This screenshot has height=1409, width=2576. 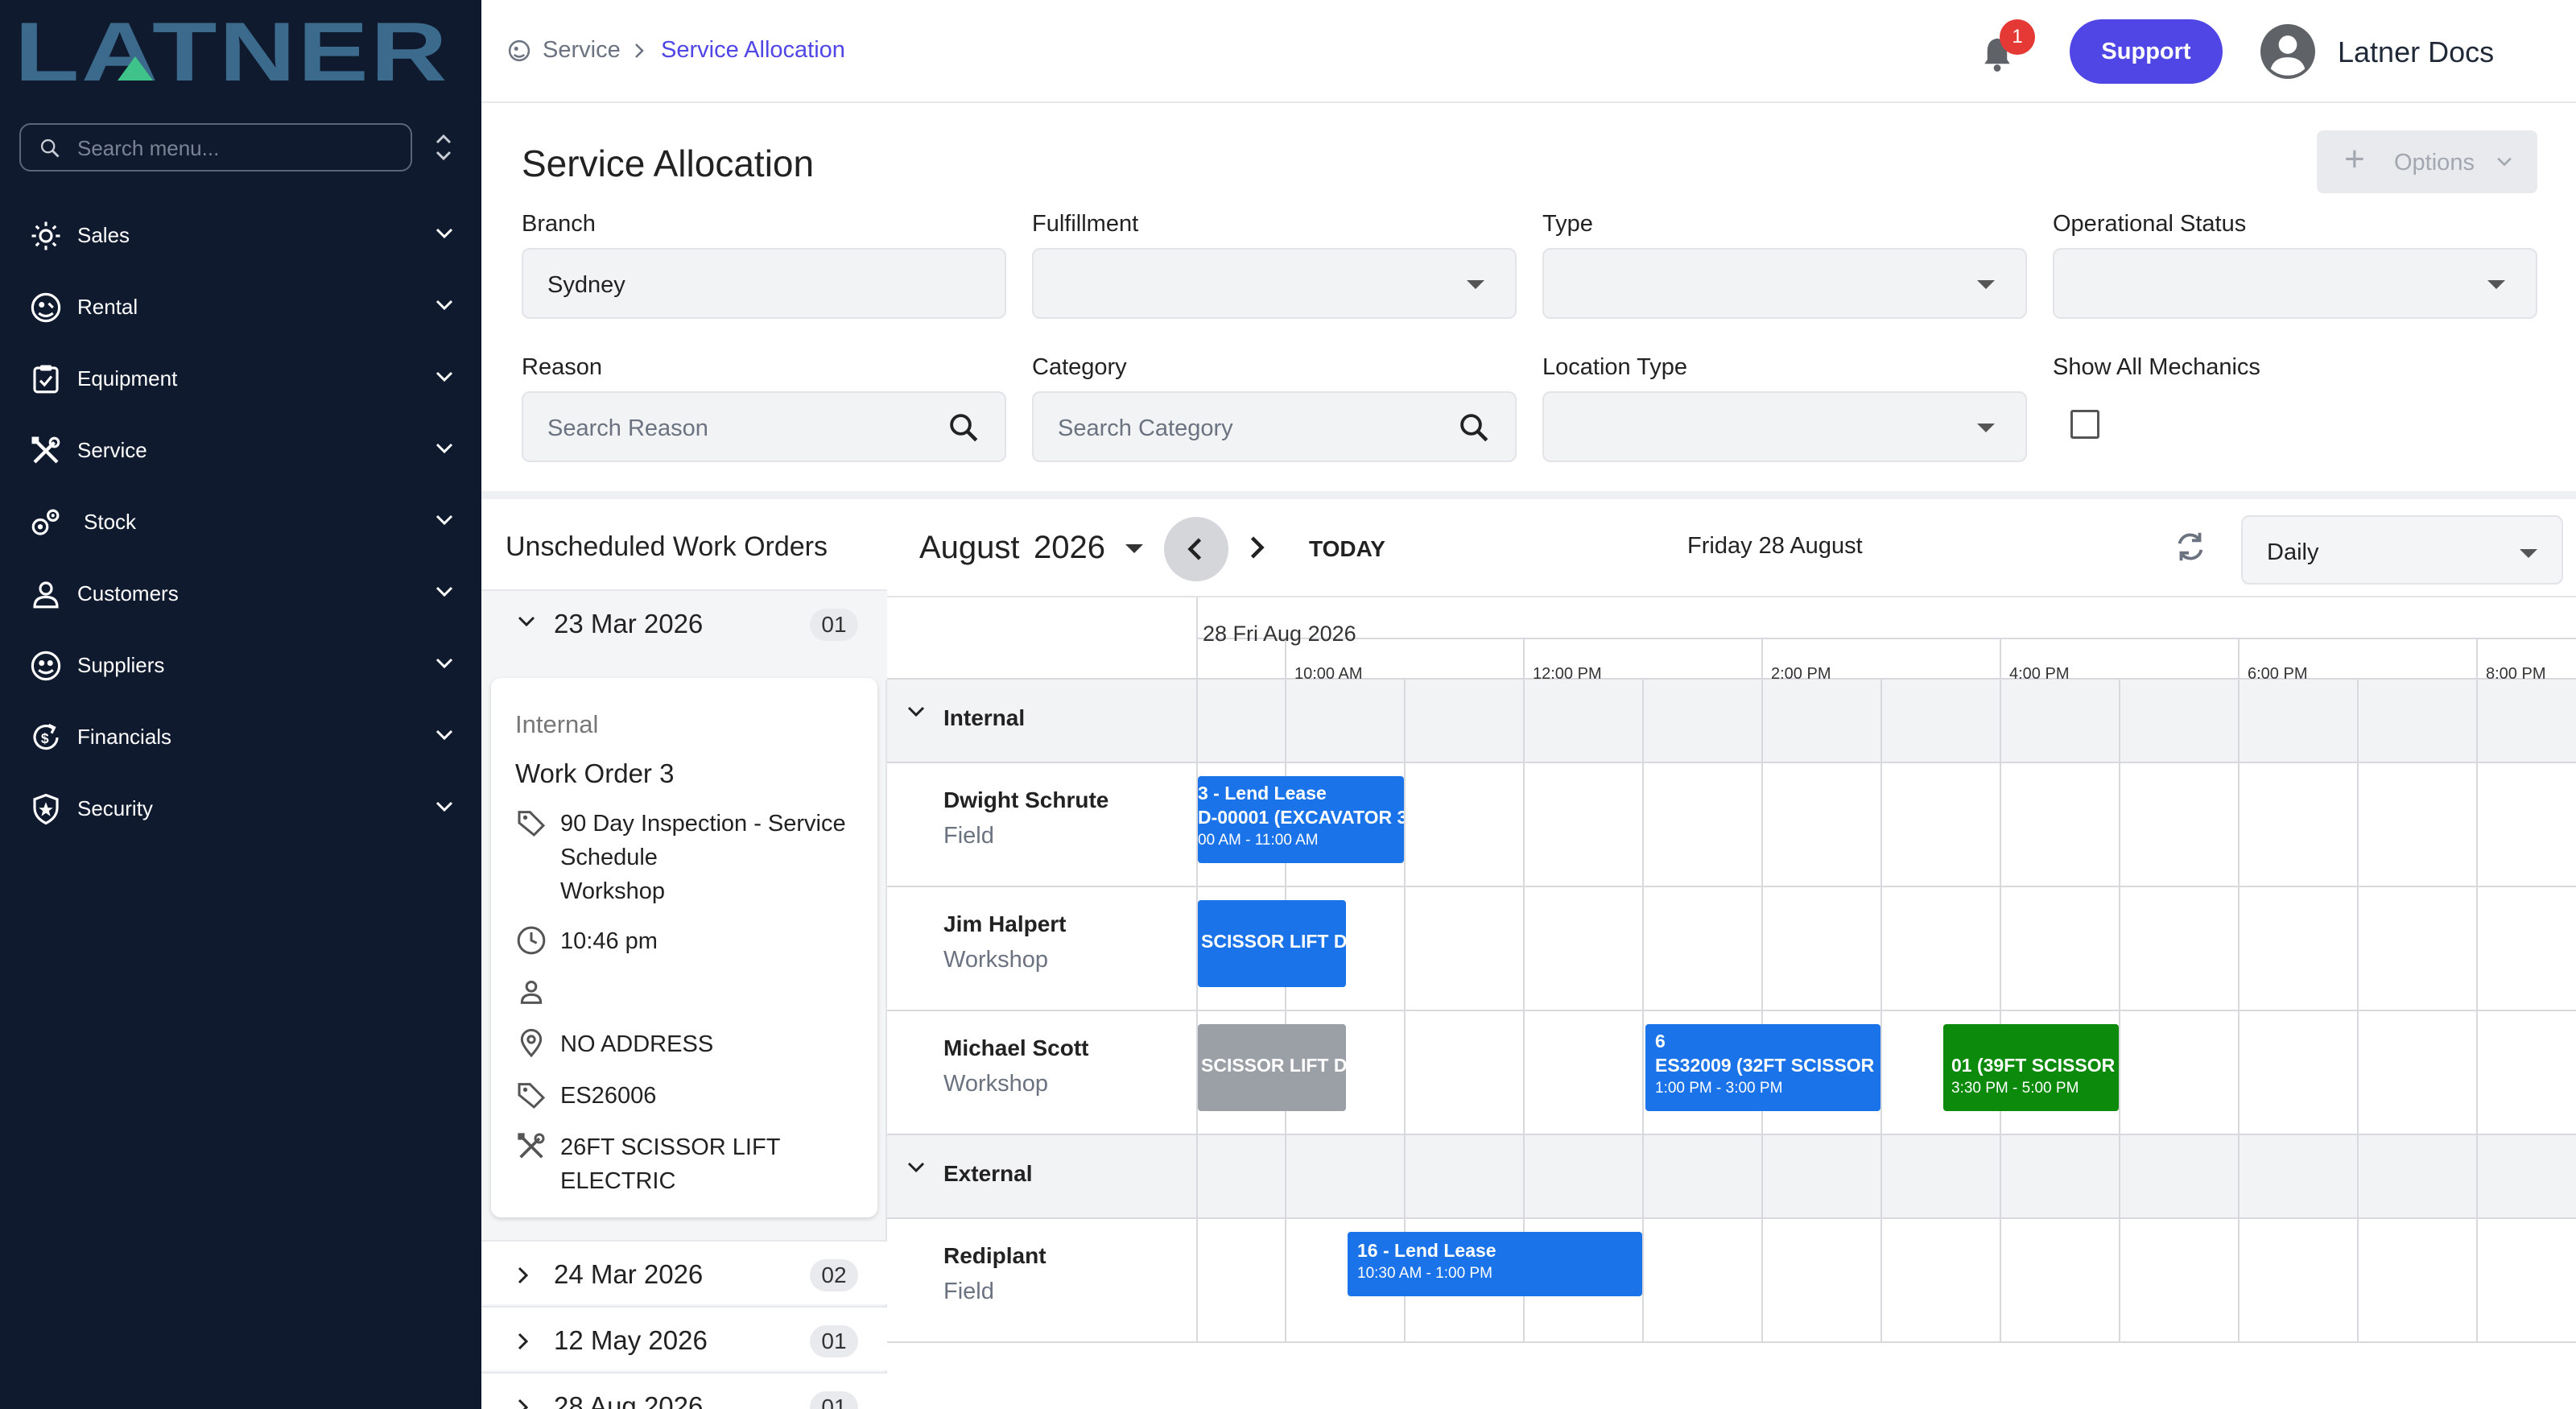 What do you see at coordinates (559, 224) in the screenshot?
I see `branch-label: Branch` at bounding box center [559, 224].